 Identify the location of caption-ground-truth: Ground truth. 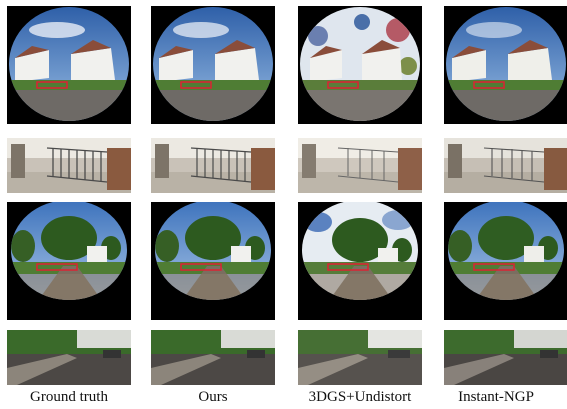
(69, 397).